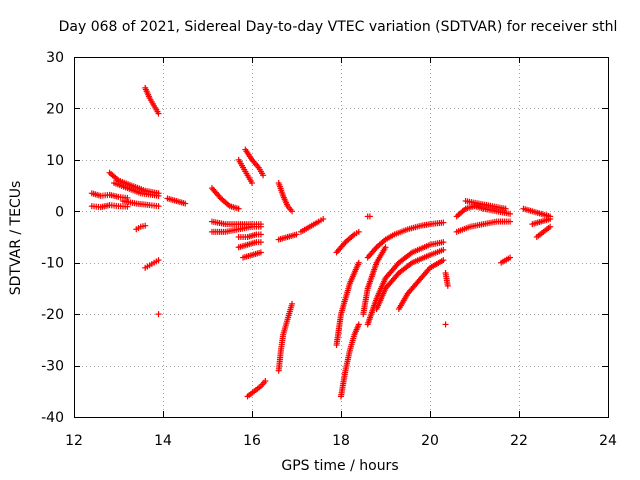 This screenshot has width=640, height=480. I want to click on x-axis-tick-labels: 12 14 16 18 20 22 24, so click(341, 441).